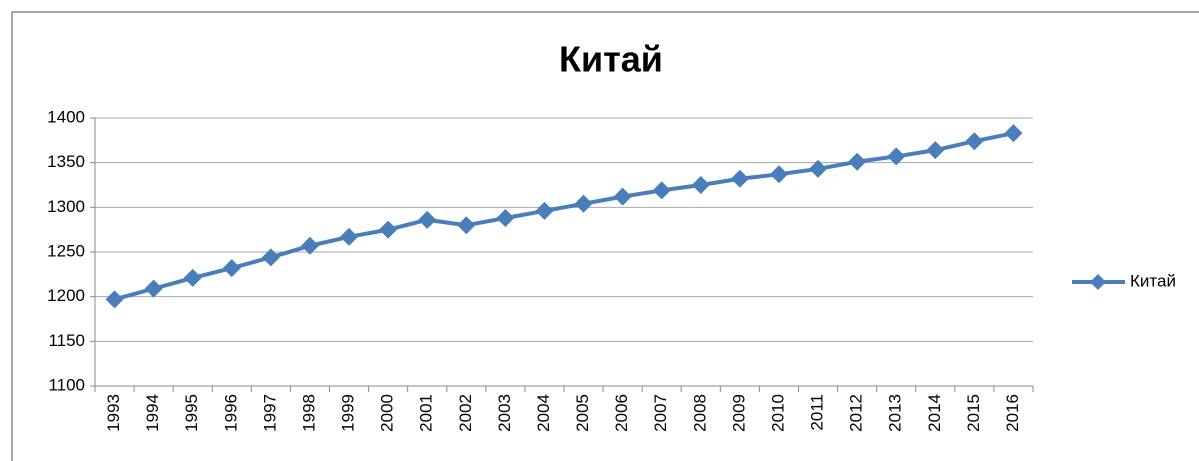 The height and width of the screenshot is (461, 1199). Describe the element at coordinates (269, 413) in the screenshot. I see `x-tick-label: 1997` at that location.